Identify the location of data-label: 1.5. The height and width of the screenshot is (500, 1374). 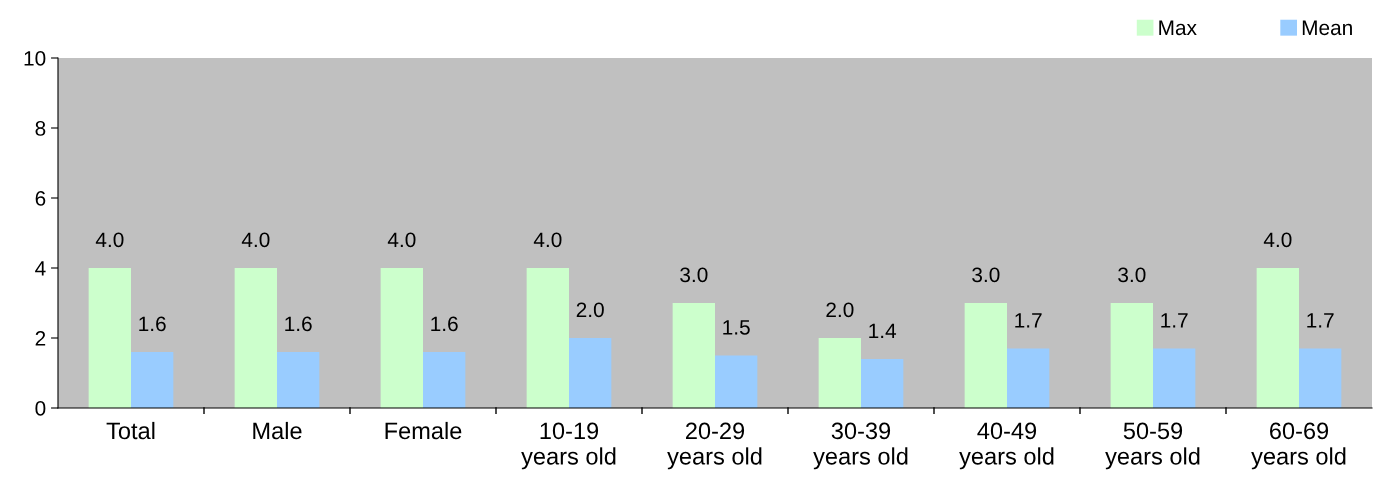
(736, 327).